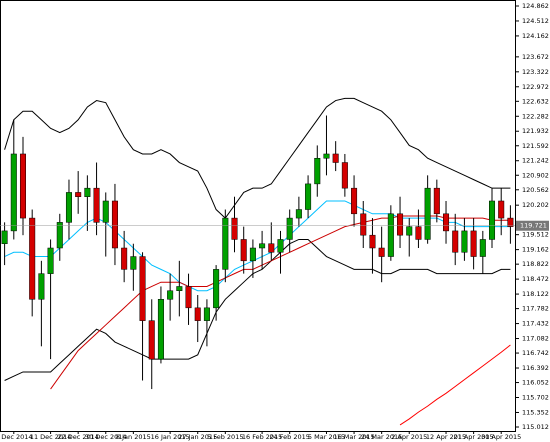 The image size is (550, 442). Describe the element at coordinates (16, 437) in the screenshot. I see `x-tick-label: 2 Dec 2014` at that location.